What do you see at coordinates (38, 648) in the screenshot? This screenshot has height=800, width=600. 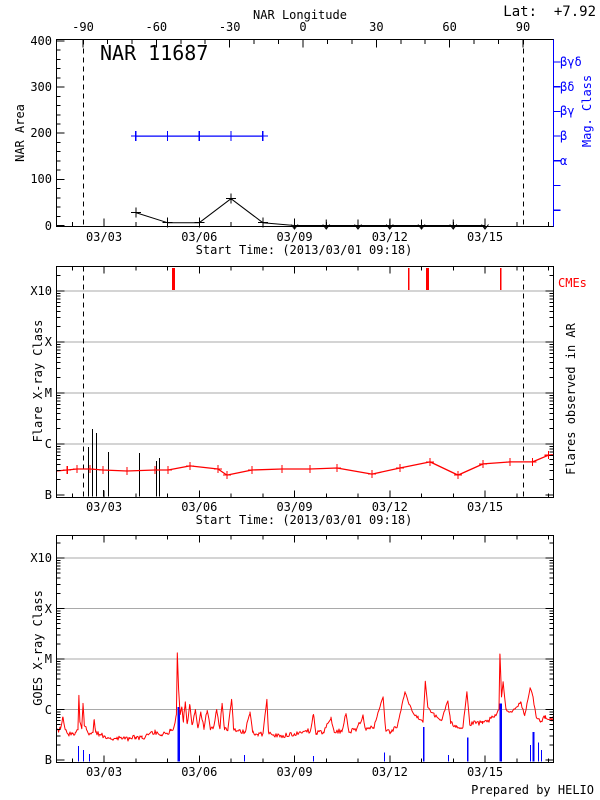 I see `goes-xray-axis-label: GOES X-ray Class` at bounding box center [38, 648].